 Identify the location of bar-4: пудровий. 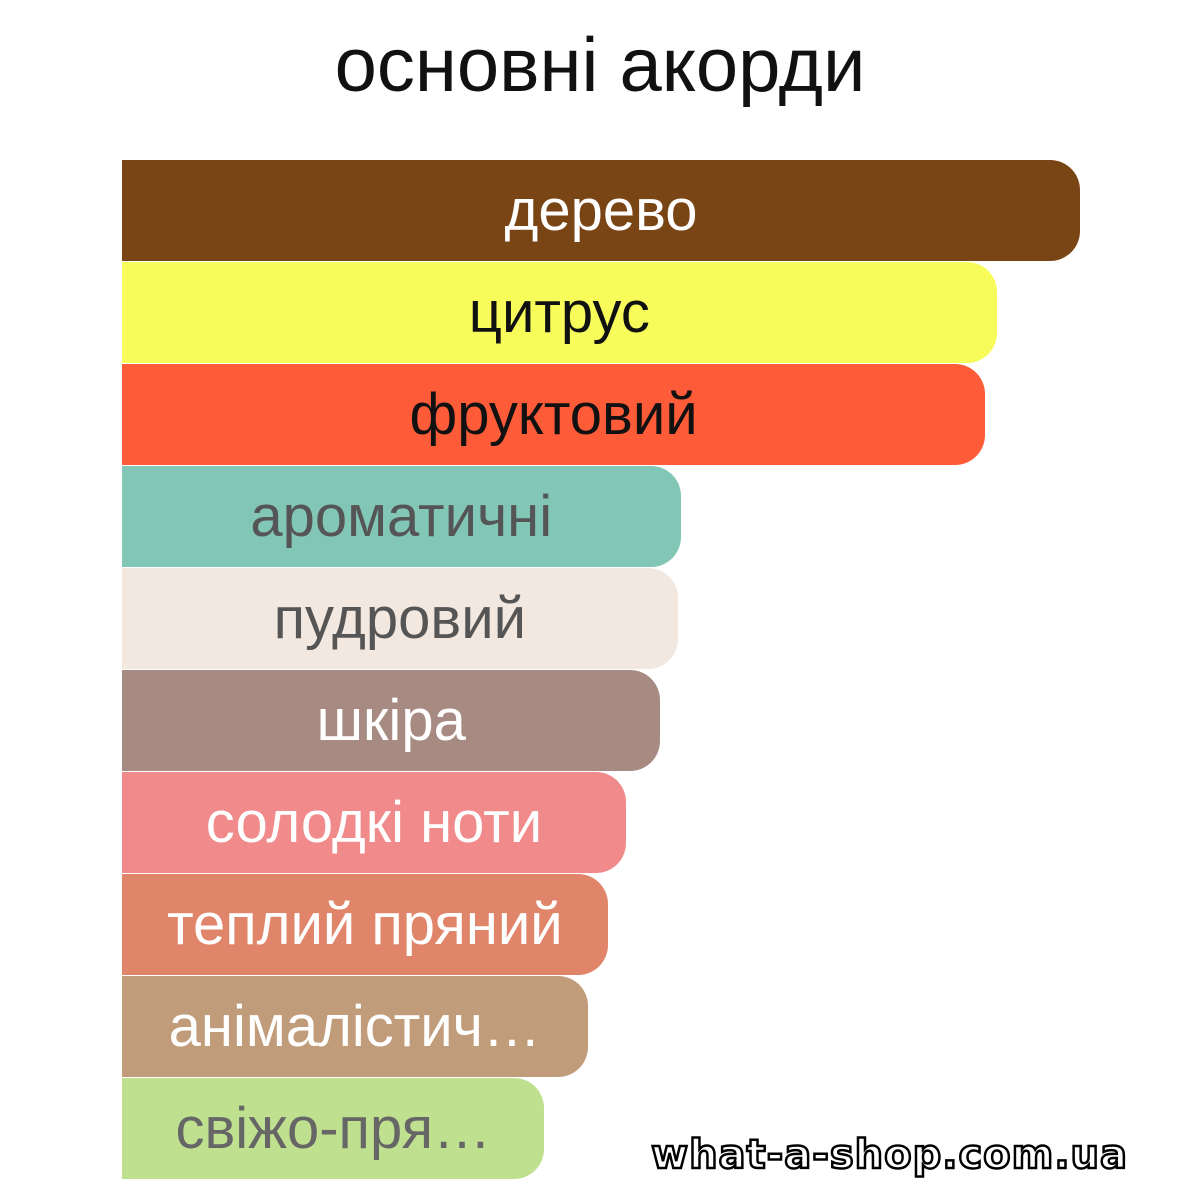
(400, 618).